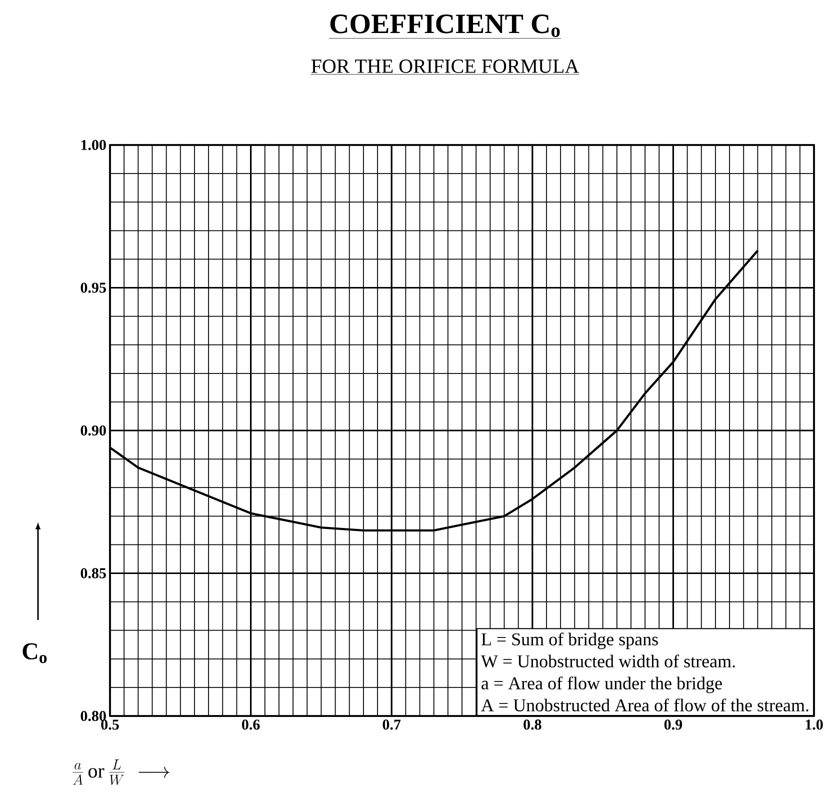 This screenshot has width=829, height=811. I want to click on y-tick-label: 0.85, so click(93, 573).